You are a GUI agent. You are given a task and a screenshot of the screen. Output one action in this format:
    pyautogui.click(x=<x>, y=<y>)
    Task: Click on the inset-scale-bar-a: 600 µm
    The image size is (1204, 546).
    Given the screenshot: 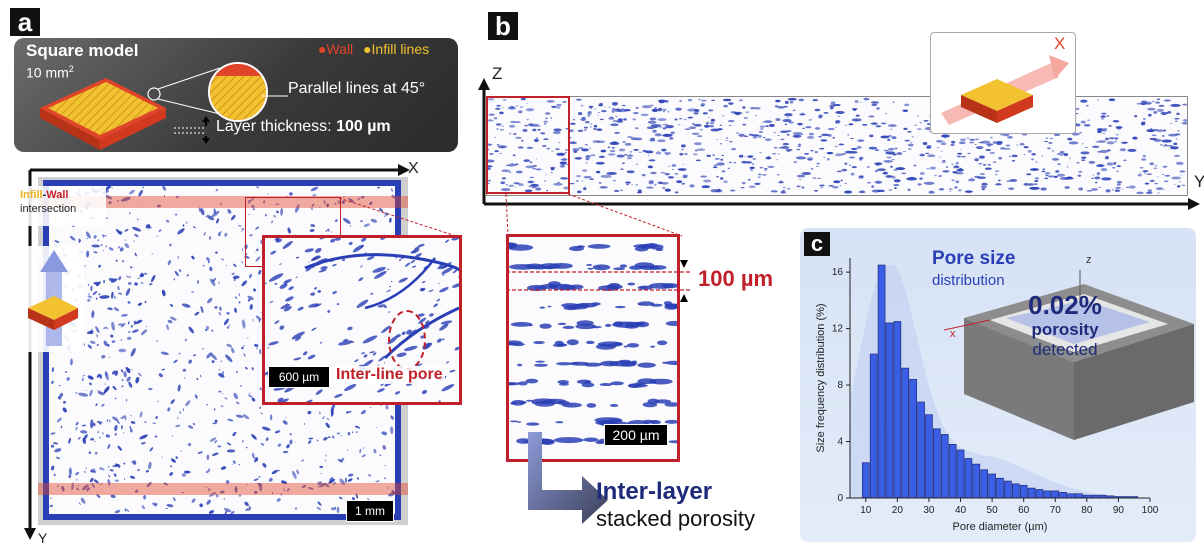 What is the action you would take?
    pyautogui.click(x=299, y=377)
    